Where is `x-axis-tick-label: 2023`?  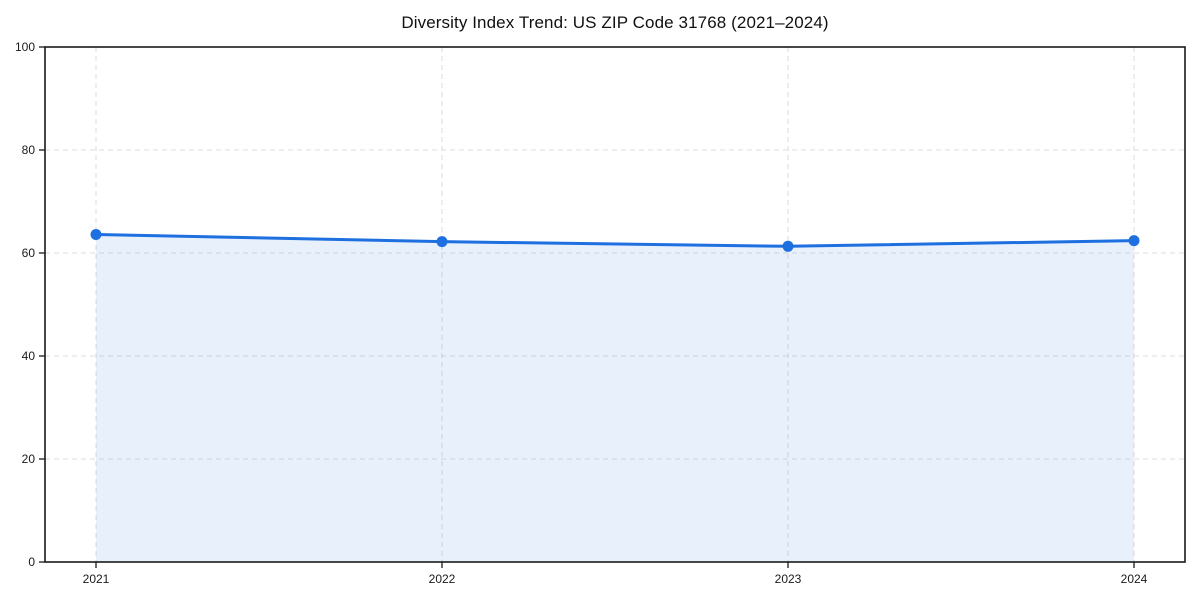 x-axis-tick-label: 2023 is located at coordinates (788, 579).